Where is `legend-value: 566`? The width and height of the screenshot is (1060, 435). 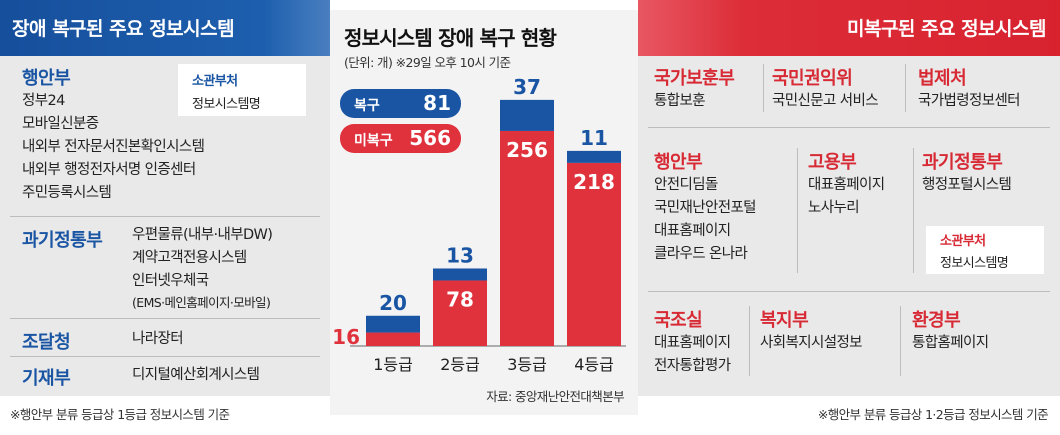 legend-value: 566 is located at coordinates (430, 138).